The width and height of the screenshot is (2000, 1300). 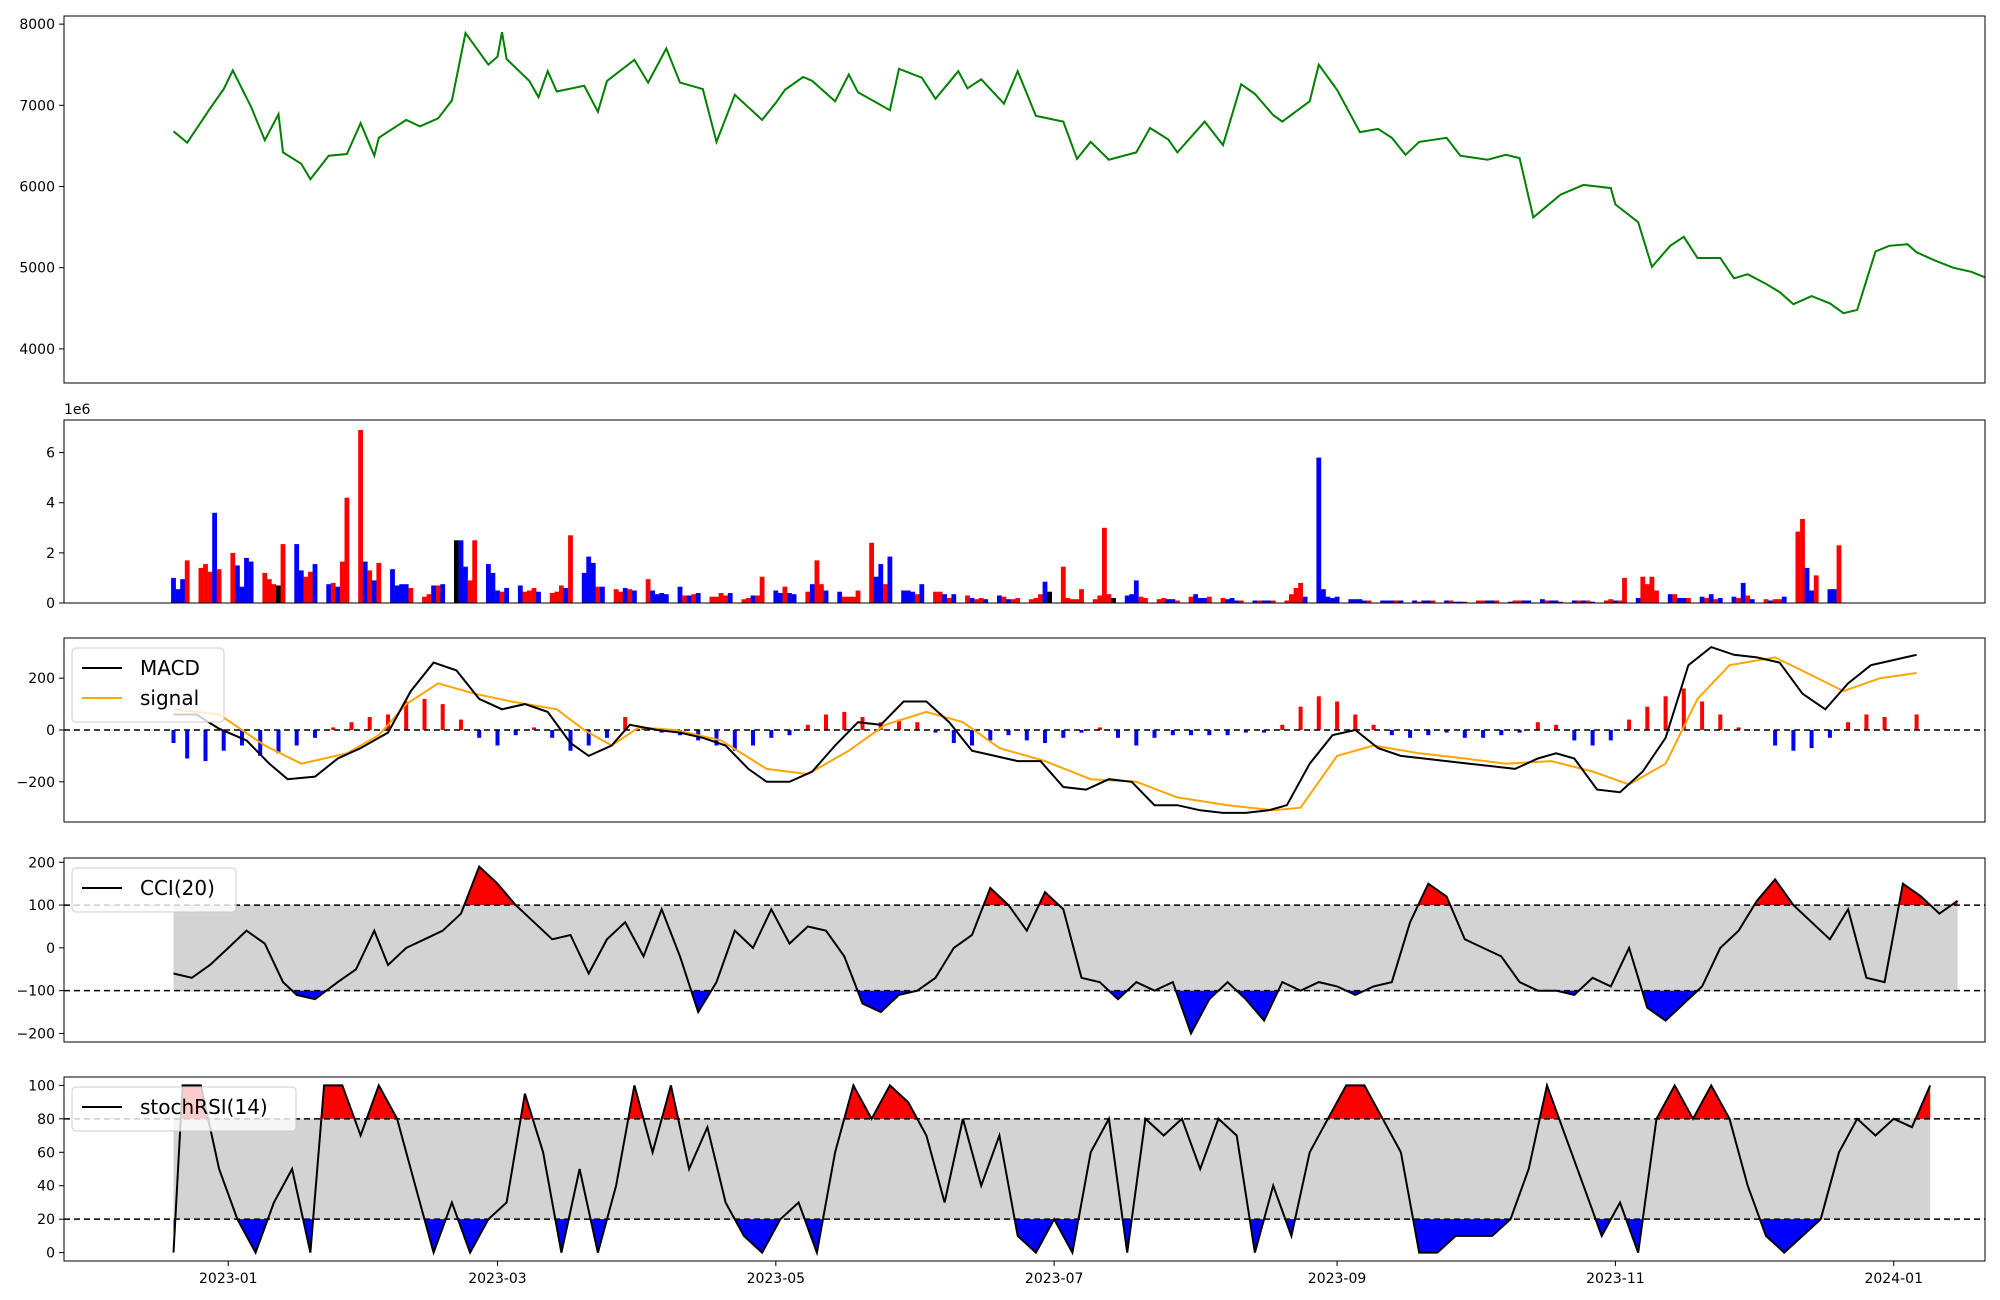 What do you see at coordinates (1045, 734) in the screenshot?
I see `signal-line` at bounding box center [1045, 734].